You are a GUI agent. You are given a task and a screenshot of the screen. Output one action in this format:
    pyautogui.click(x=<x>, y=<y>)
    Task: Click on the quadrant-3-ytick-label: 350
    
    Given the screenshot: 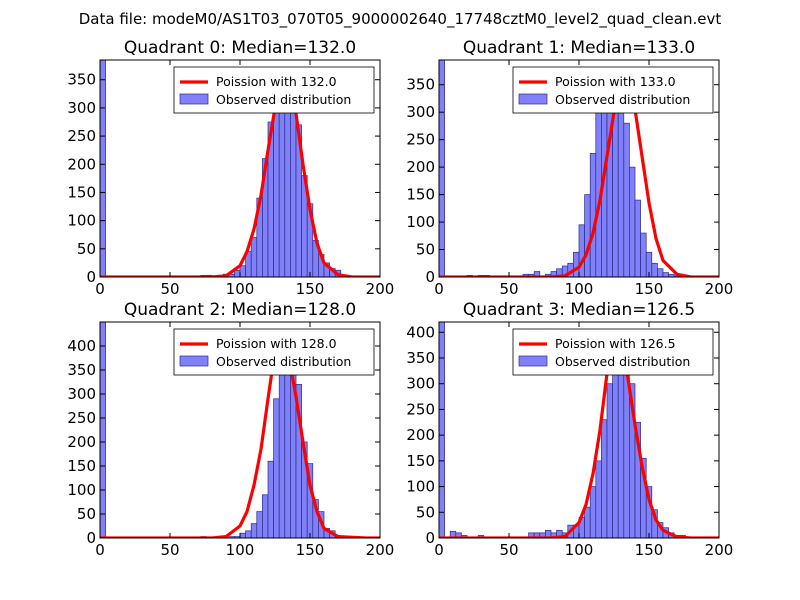 What is the action you would take?
    pyautogui.click(x=420, y=358)
    